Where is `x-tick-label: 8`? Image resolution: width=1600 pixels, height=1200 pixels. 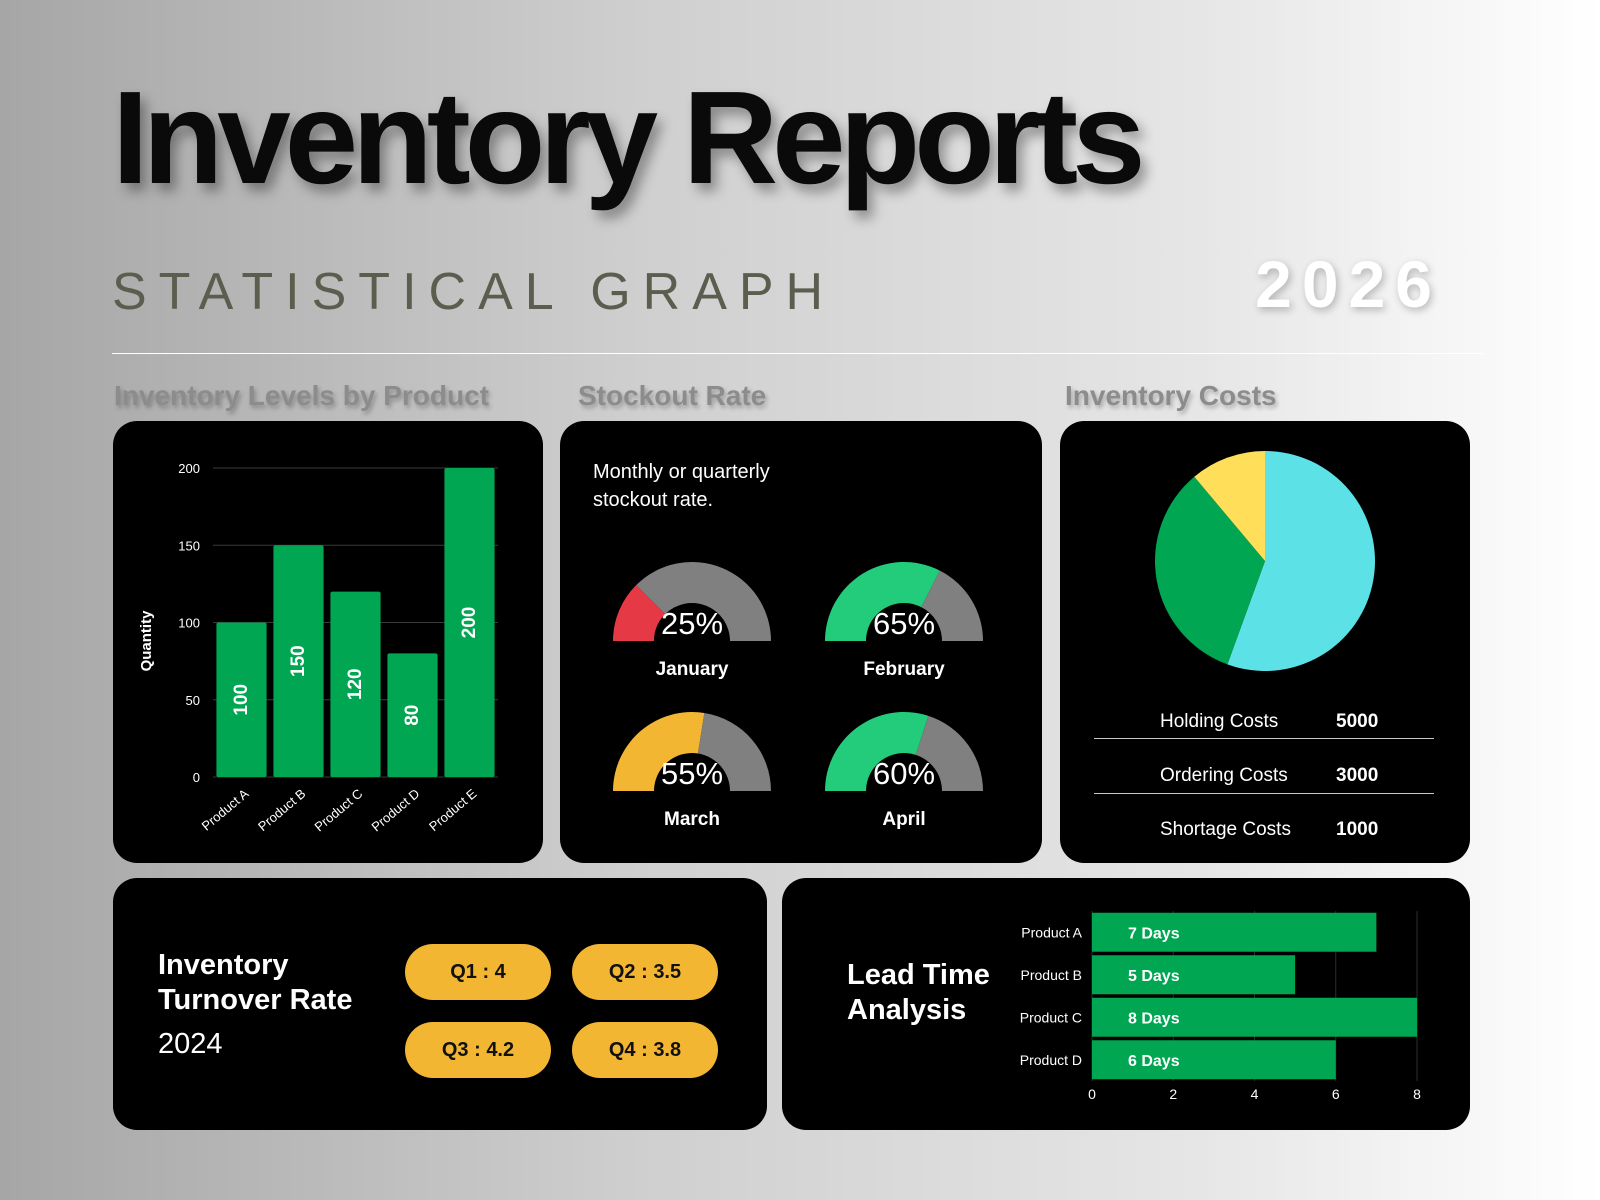
x-tick-label: 8 is located at coordinates (1417, 1094).